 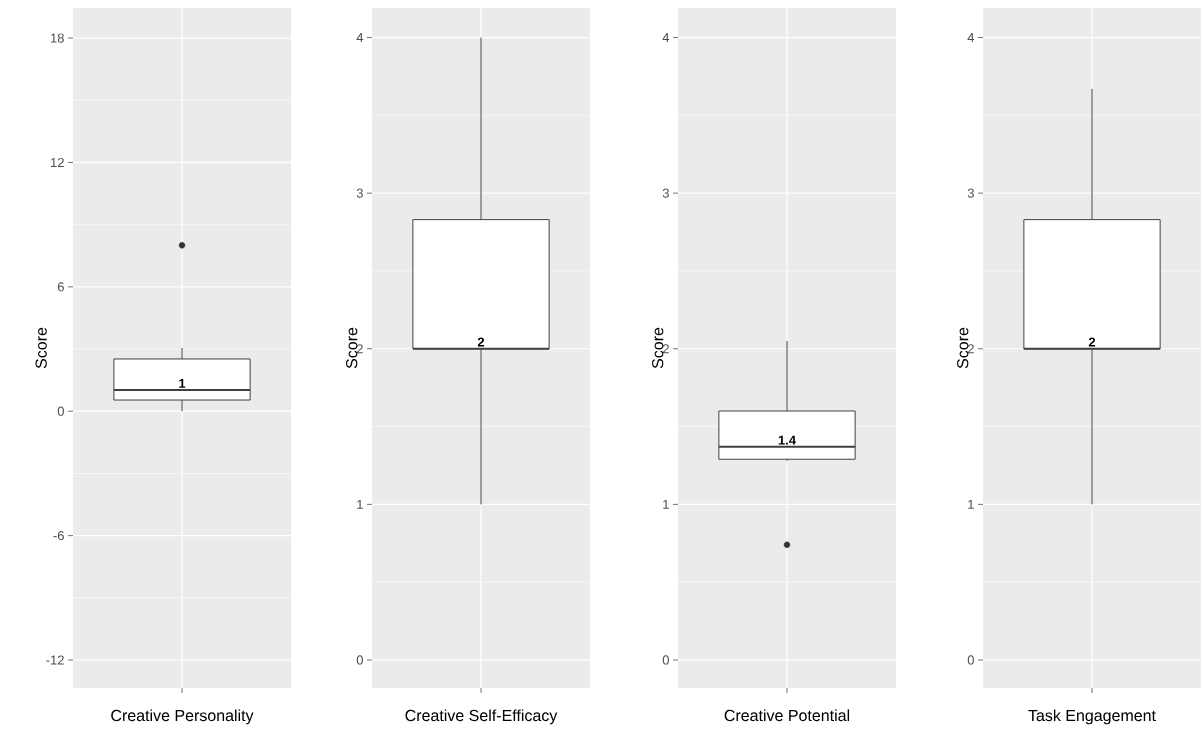 I want to click on y-tick-label: 6, so click(x=60, y=287).